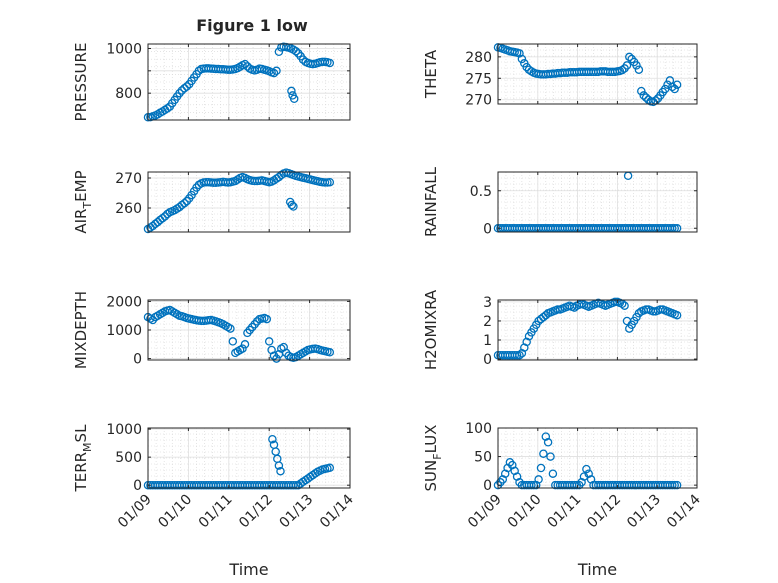 The width and height of the screenshot is (778, 583). Describe the element at coordinates (478, 58) in the screenshot. I see `y-tick-label: 280` at that location.